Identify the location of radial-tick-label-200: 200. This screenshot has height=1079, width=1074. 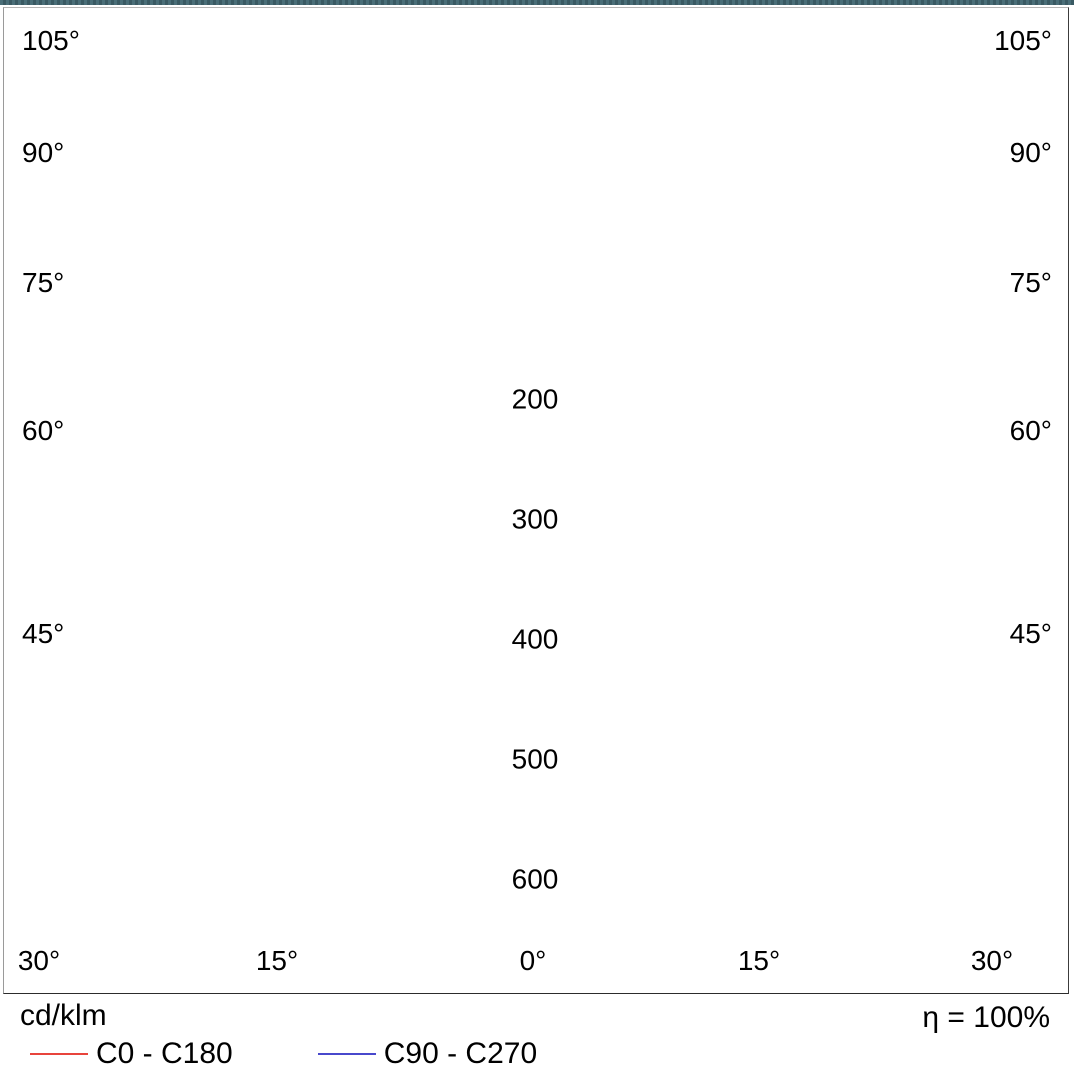
(535, 399).